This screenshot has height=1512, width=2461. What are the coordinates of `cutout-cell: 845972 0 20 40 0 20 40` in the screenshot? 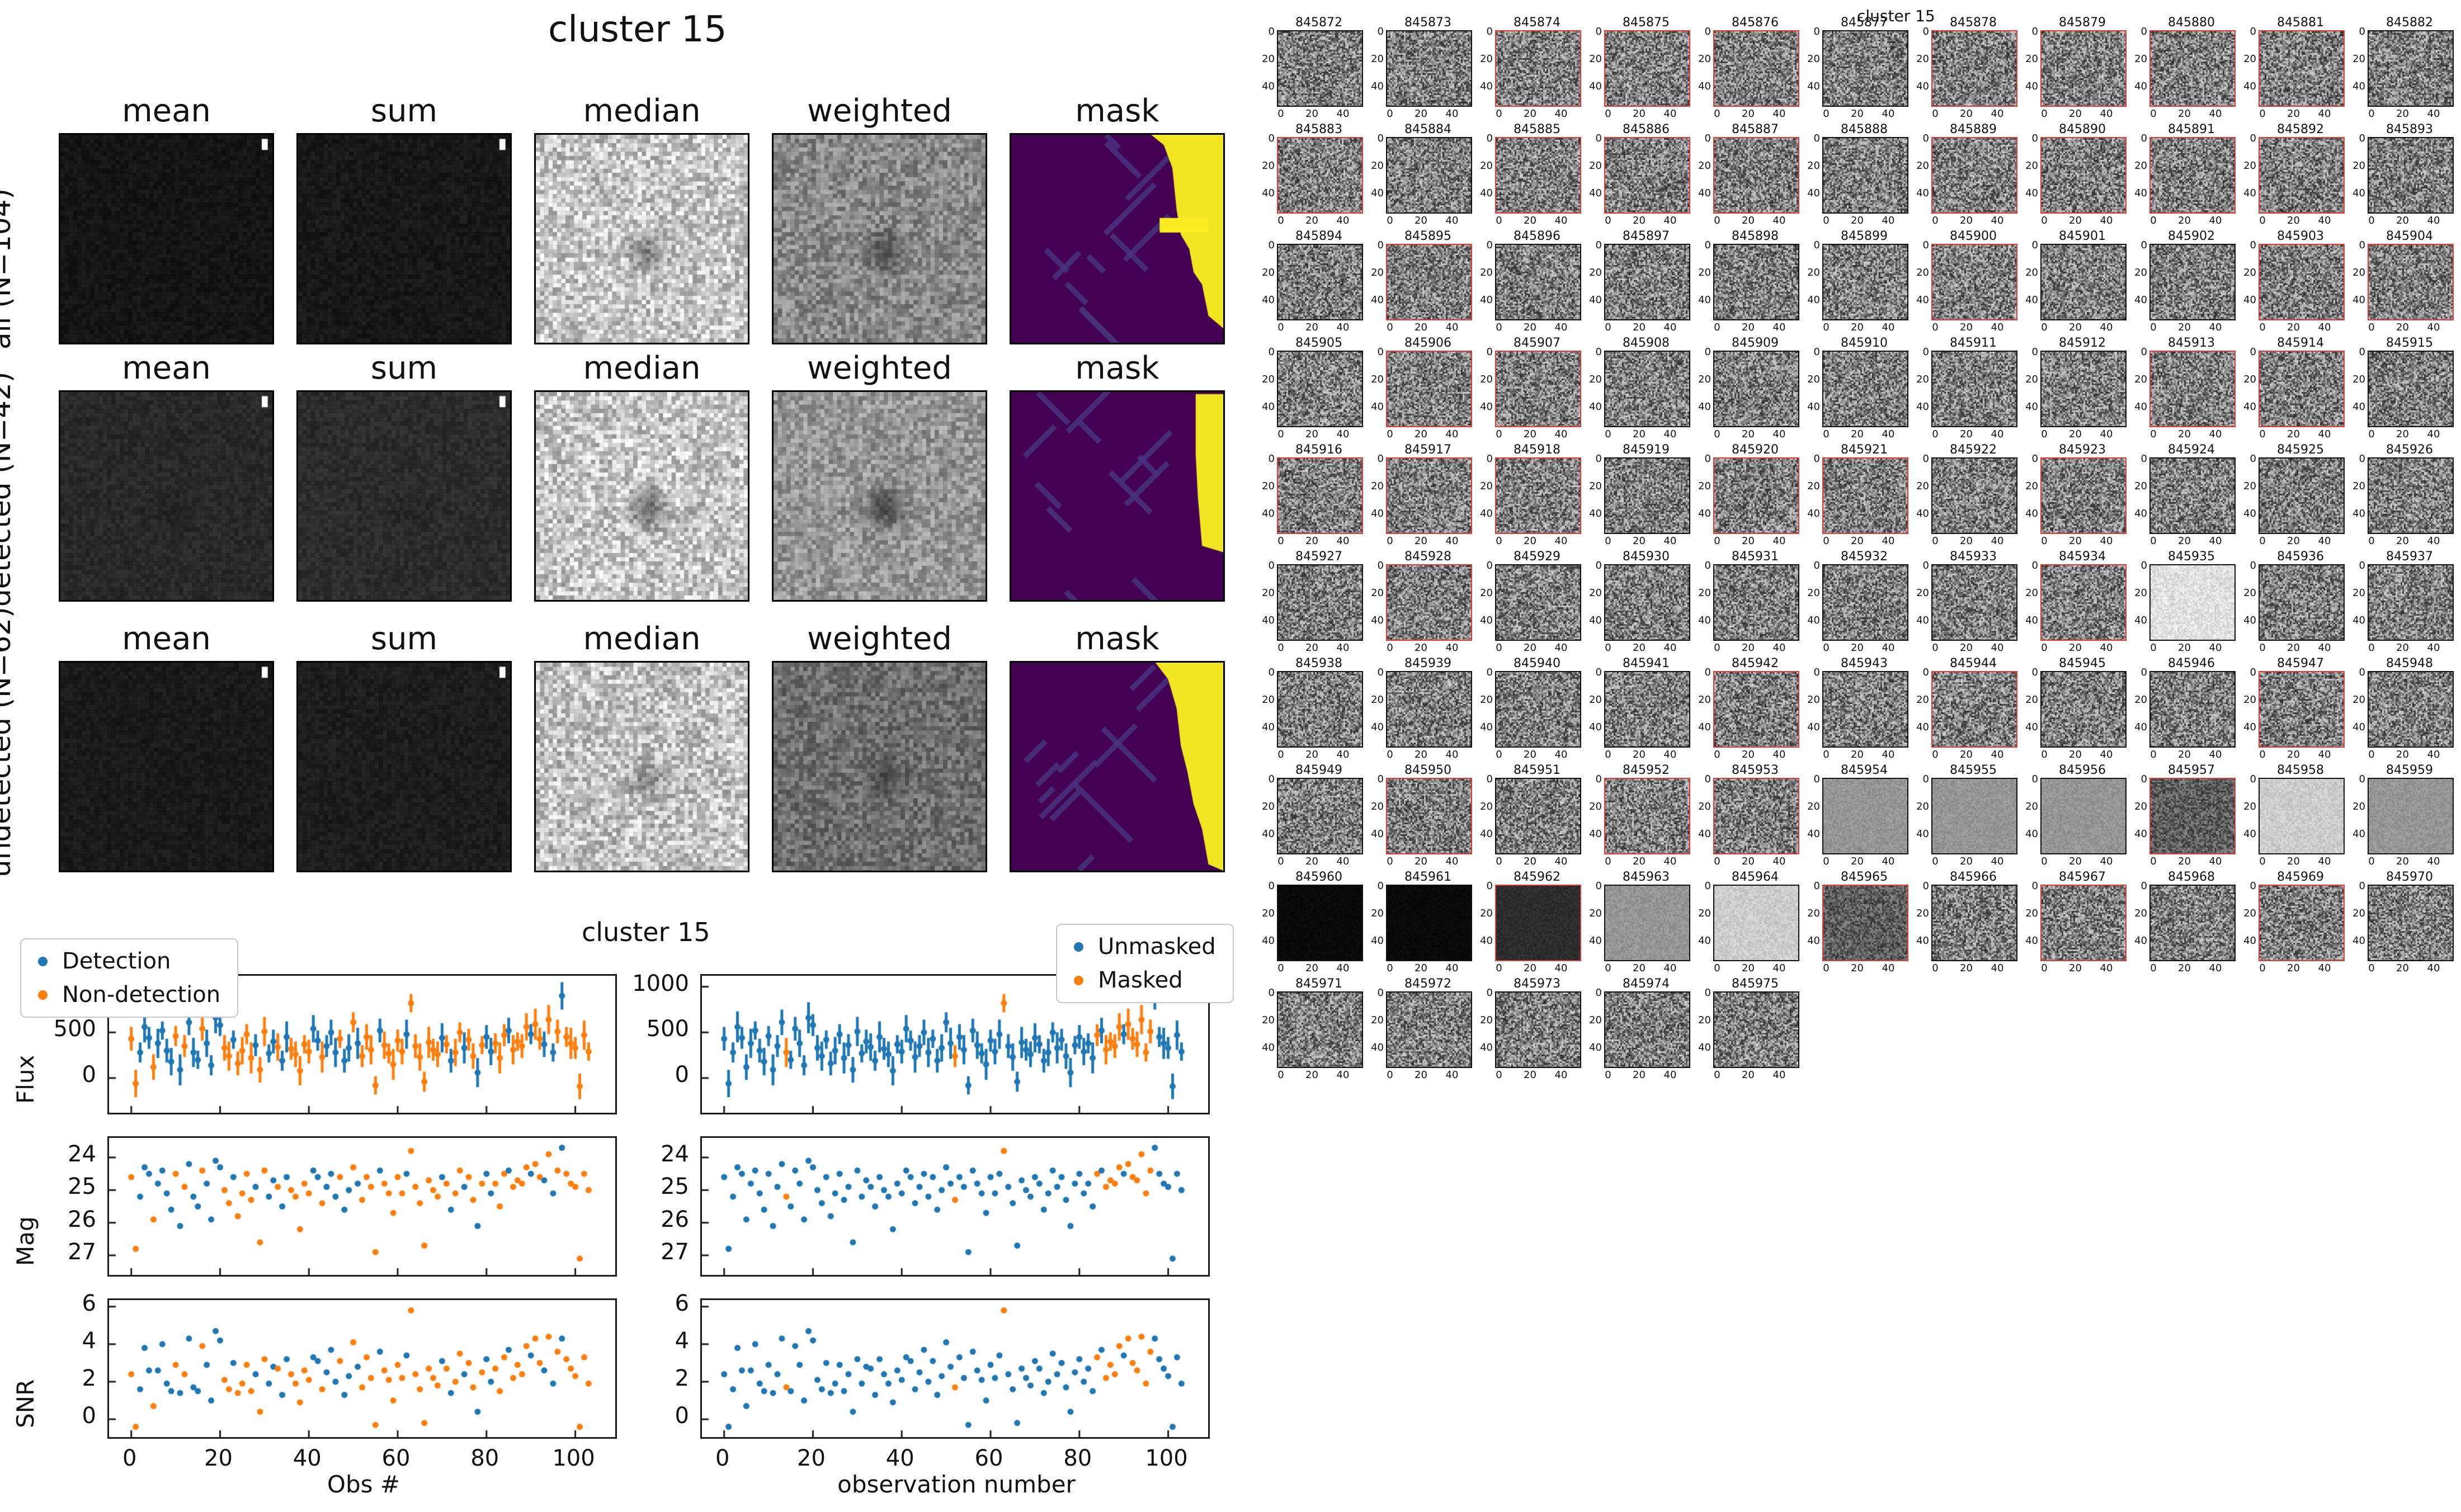 It's located at (1424, 1030).